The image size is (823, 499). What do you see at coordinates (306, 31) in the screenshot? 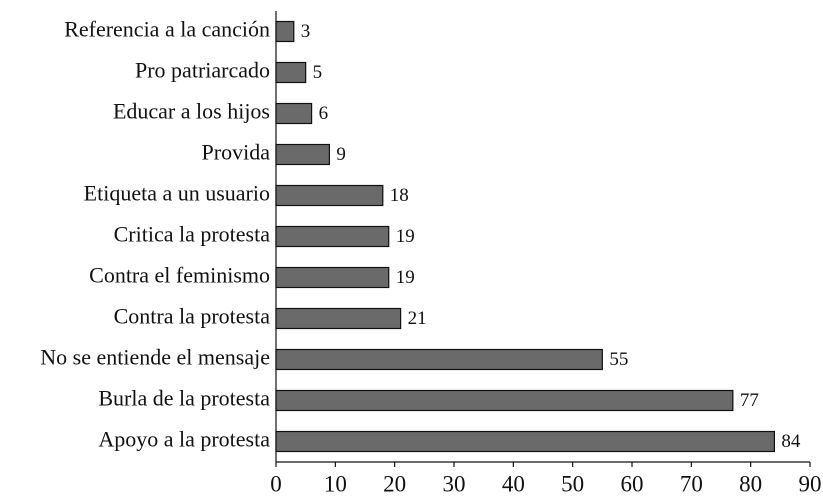
I see `value-label: 3` at bounding box center [306, 31].